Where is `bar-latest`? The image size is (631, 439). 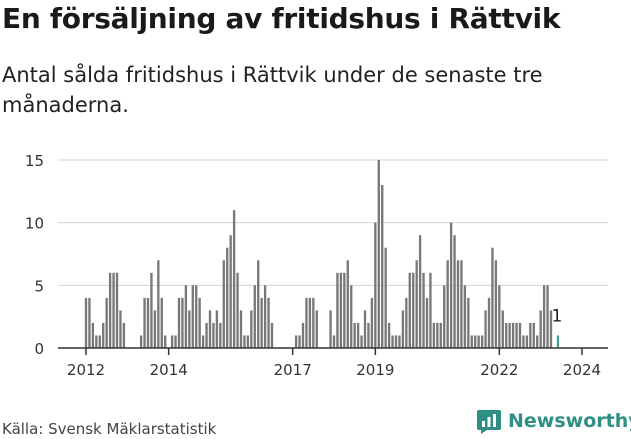 bar-latest is located at coordinates (557, 341).